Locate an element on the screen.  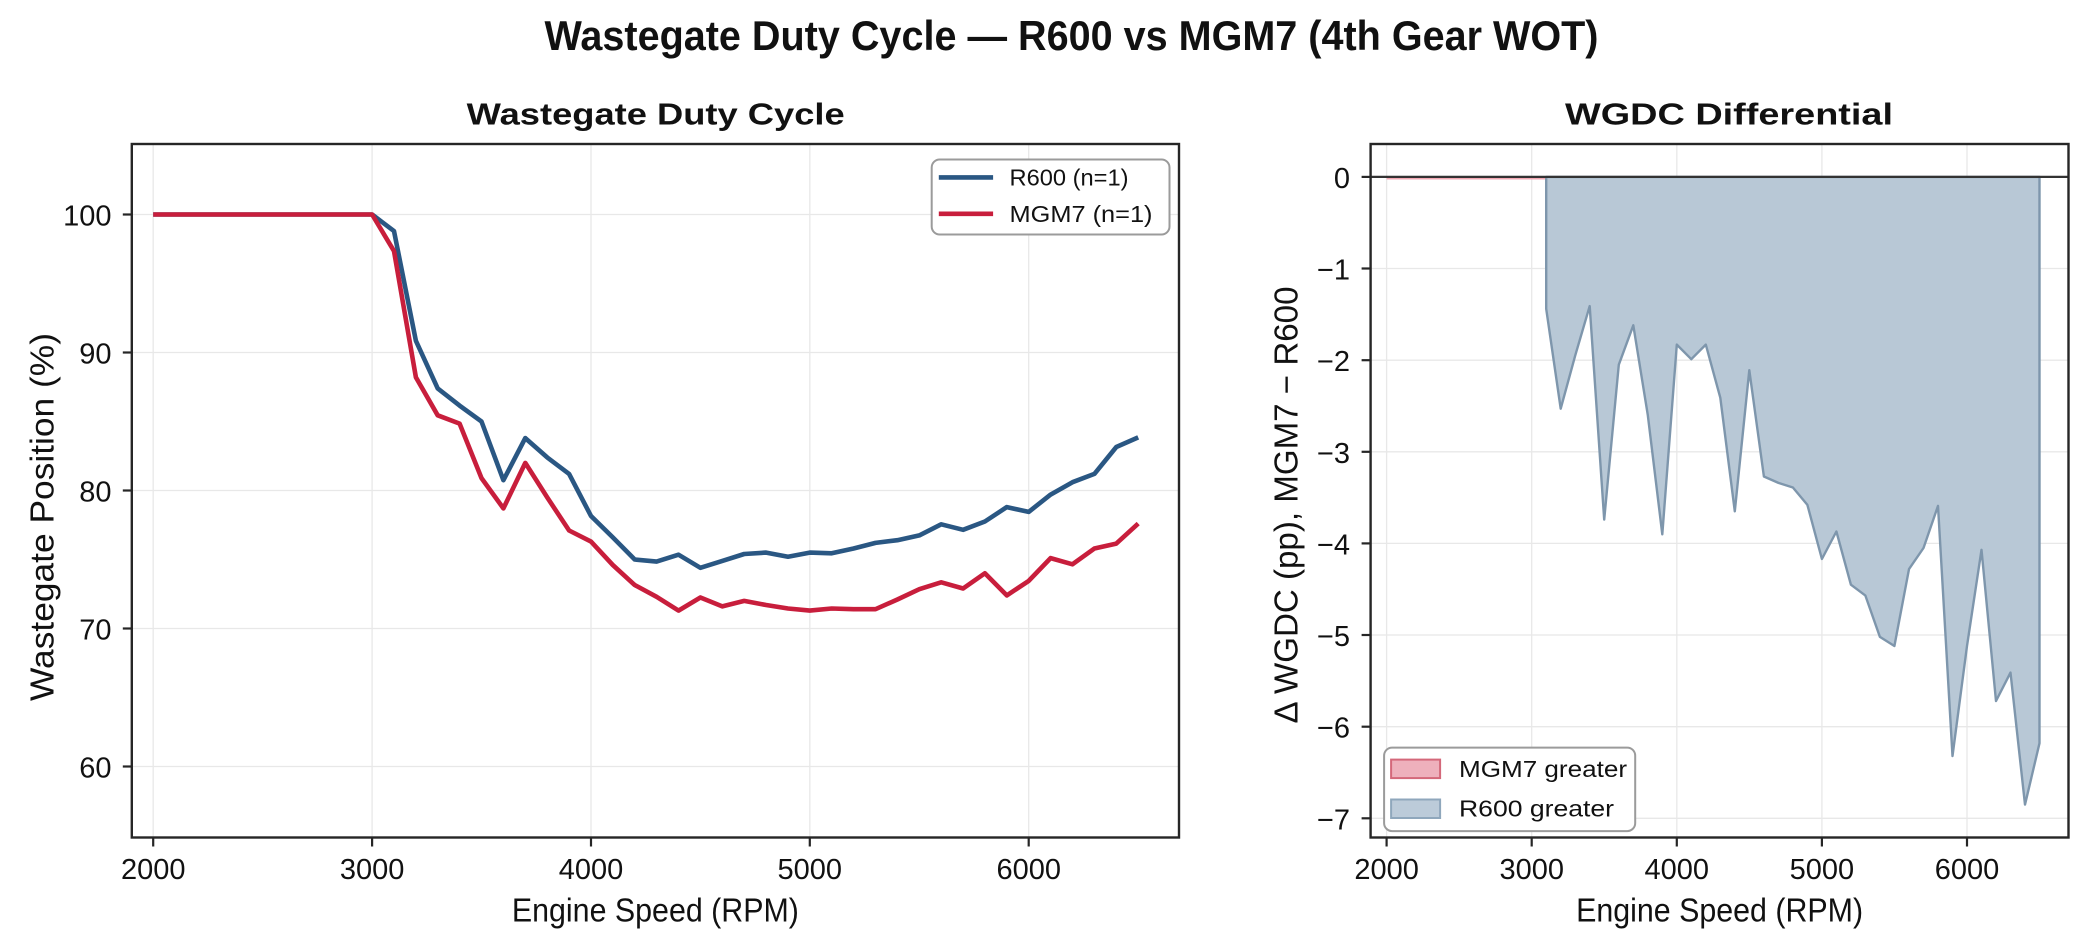
svg-text: Wastegate Duty Cycle is located at coordinates (656, 114).